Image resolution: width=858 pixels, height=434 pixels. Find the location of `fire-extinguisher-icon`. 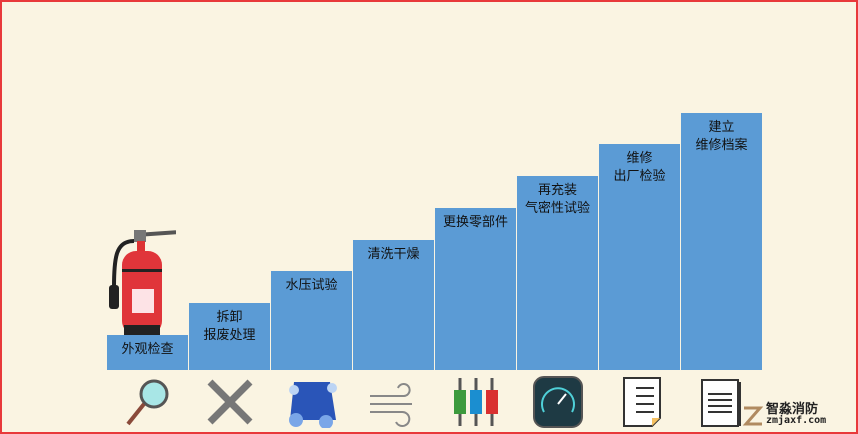

fire-extinguisher-icon is located at coordinates (142, 282).